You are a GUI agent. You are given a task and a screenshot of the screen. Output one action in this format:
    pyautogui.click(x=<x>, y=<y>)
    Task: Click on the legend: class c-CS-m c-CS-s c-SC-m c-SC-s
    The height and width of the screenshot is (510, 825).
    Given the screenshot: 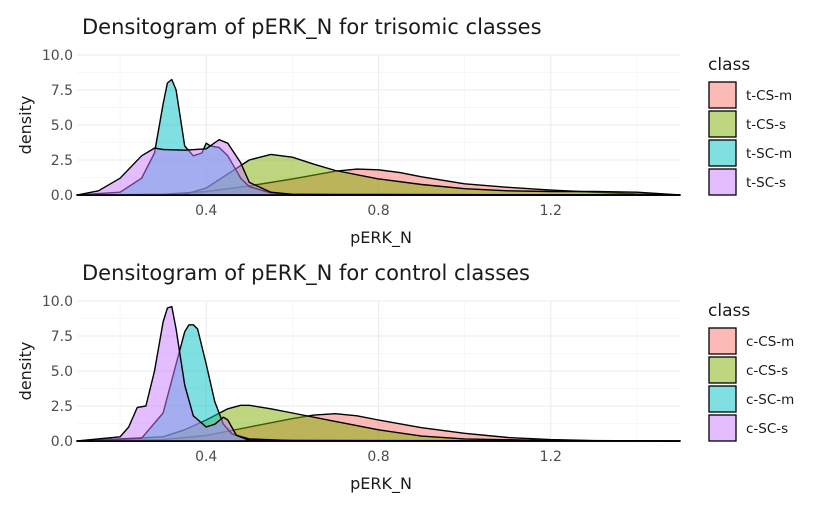 What is the action you would take?
    pyautogui.click(x=751, y=371)
    